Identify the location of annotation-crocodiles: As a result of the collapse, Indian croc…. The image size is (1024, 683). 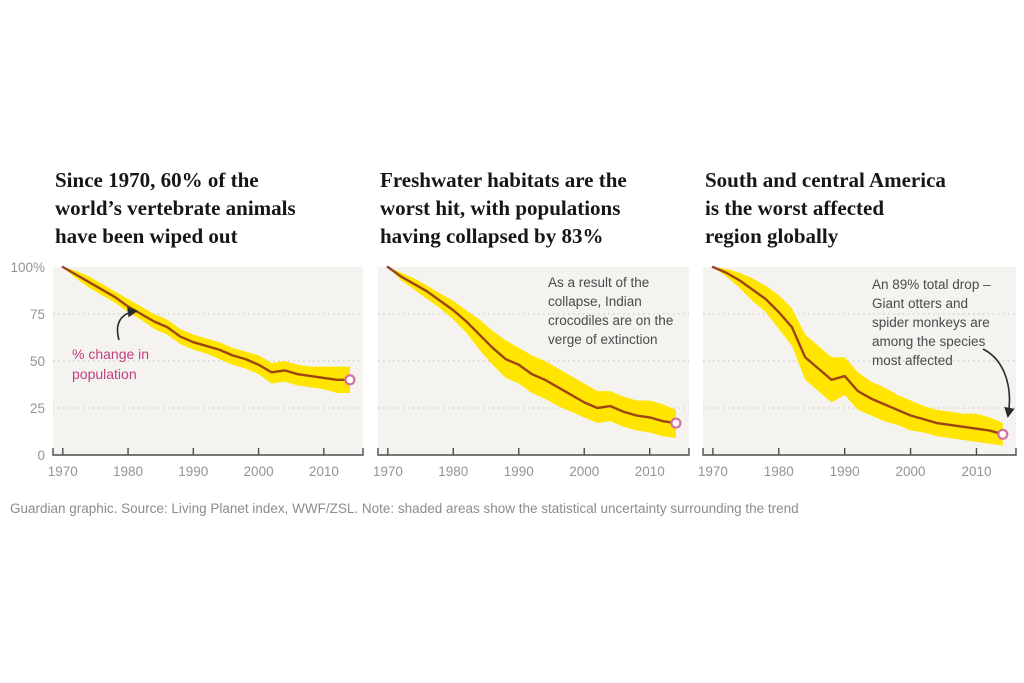
(611, 311).